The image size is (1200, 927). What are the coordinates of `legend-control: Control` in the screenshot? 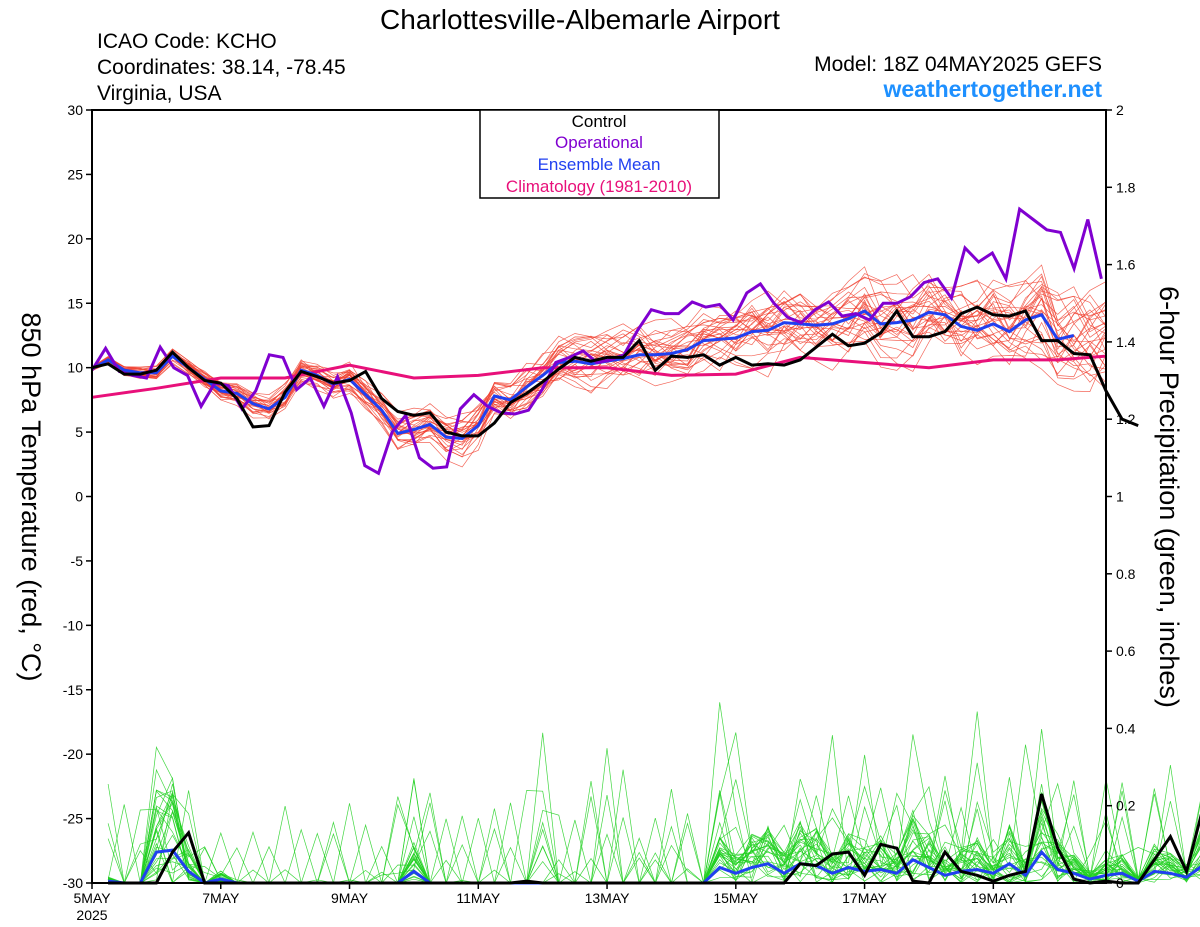 It's located at (599, 121).